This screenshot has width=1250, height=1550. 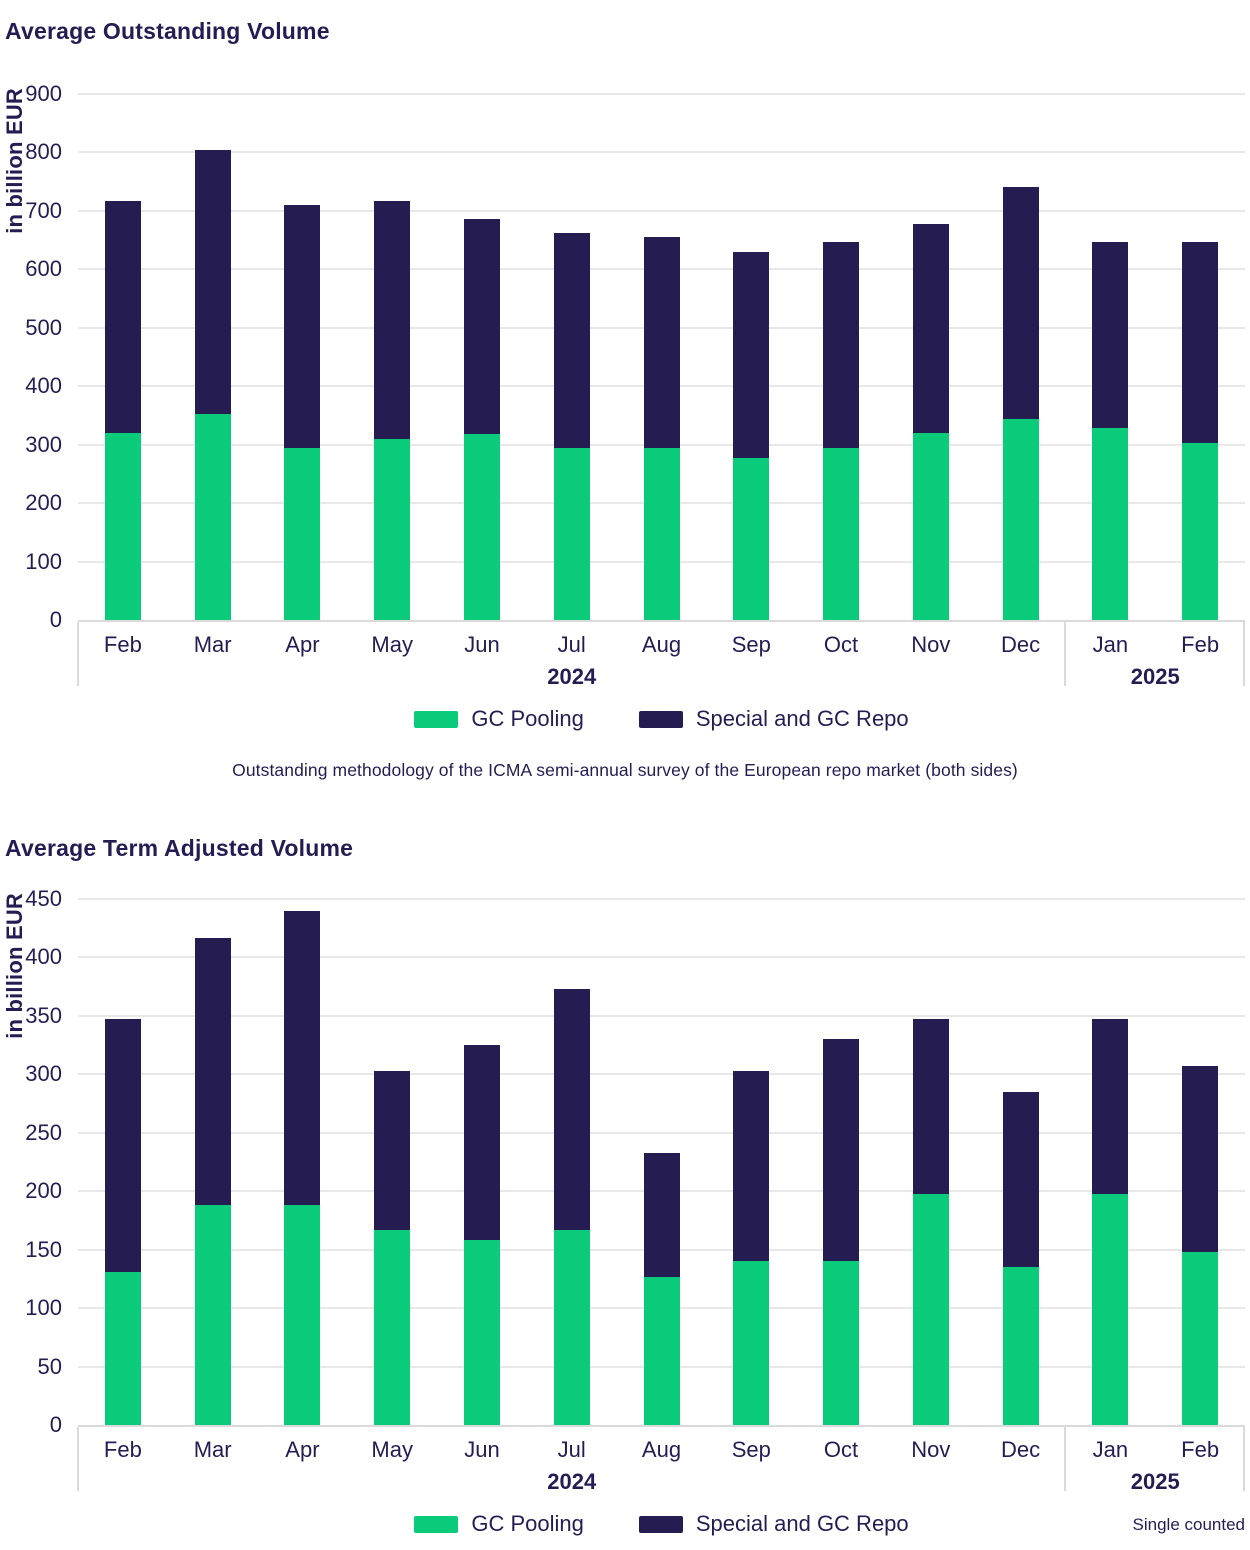 I want to click on year-label: 2025, so click(x=1155, y=676).